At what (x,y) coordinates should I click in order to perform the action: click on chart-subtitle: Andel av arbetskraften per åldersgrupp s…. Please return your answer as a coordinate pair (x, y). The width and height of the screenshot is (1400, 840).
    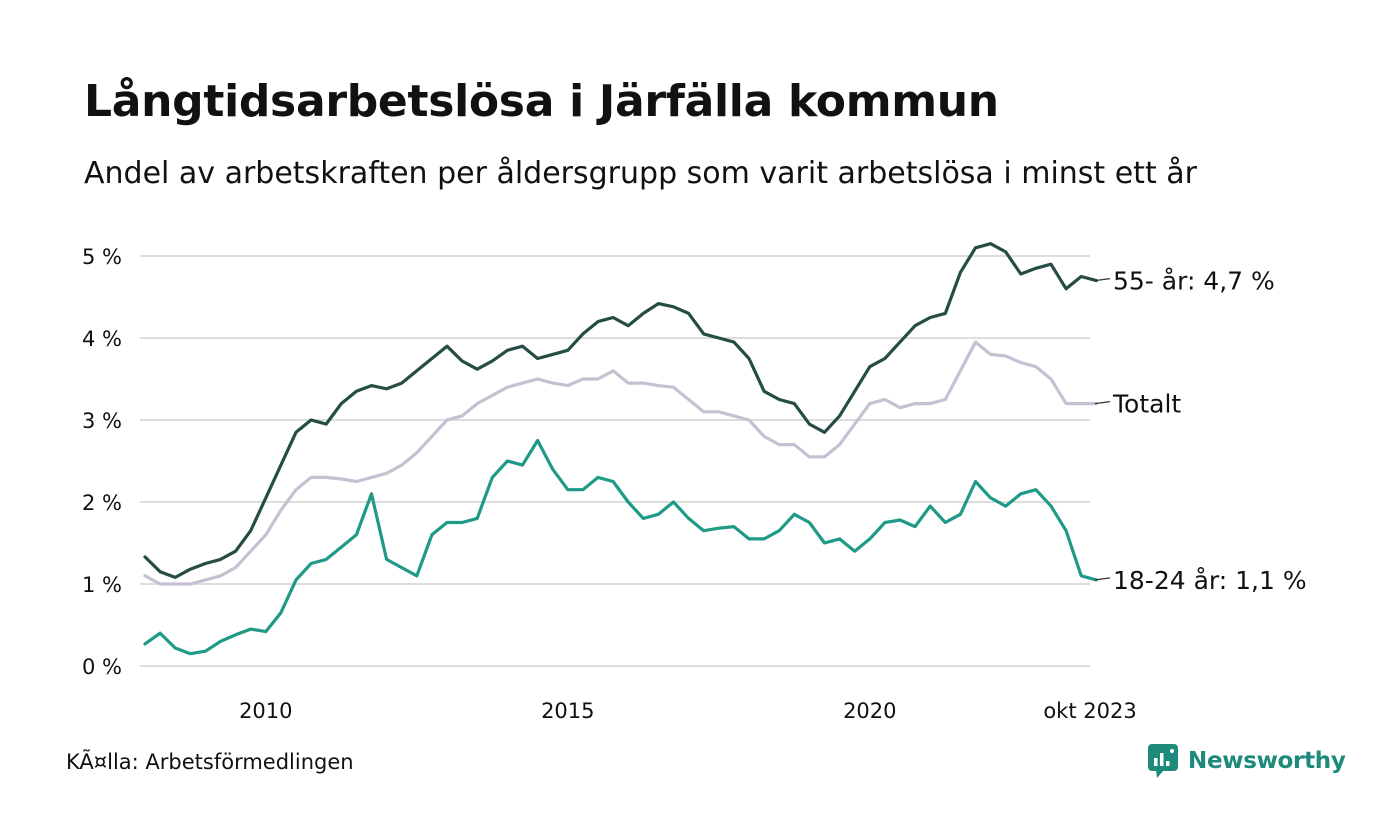
    Looking at the image, I should click on (640, 173).